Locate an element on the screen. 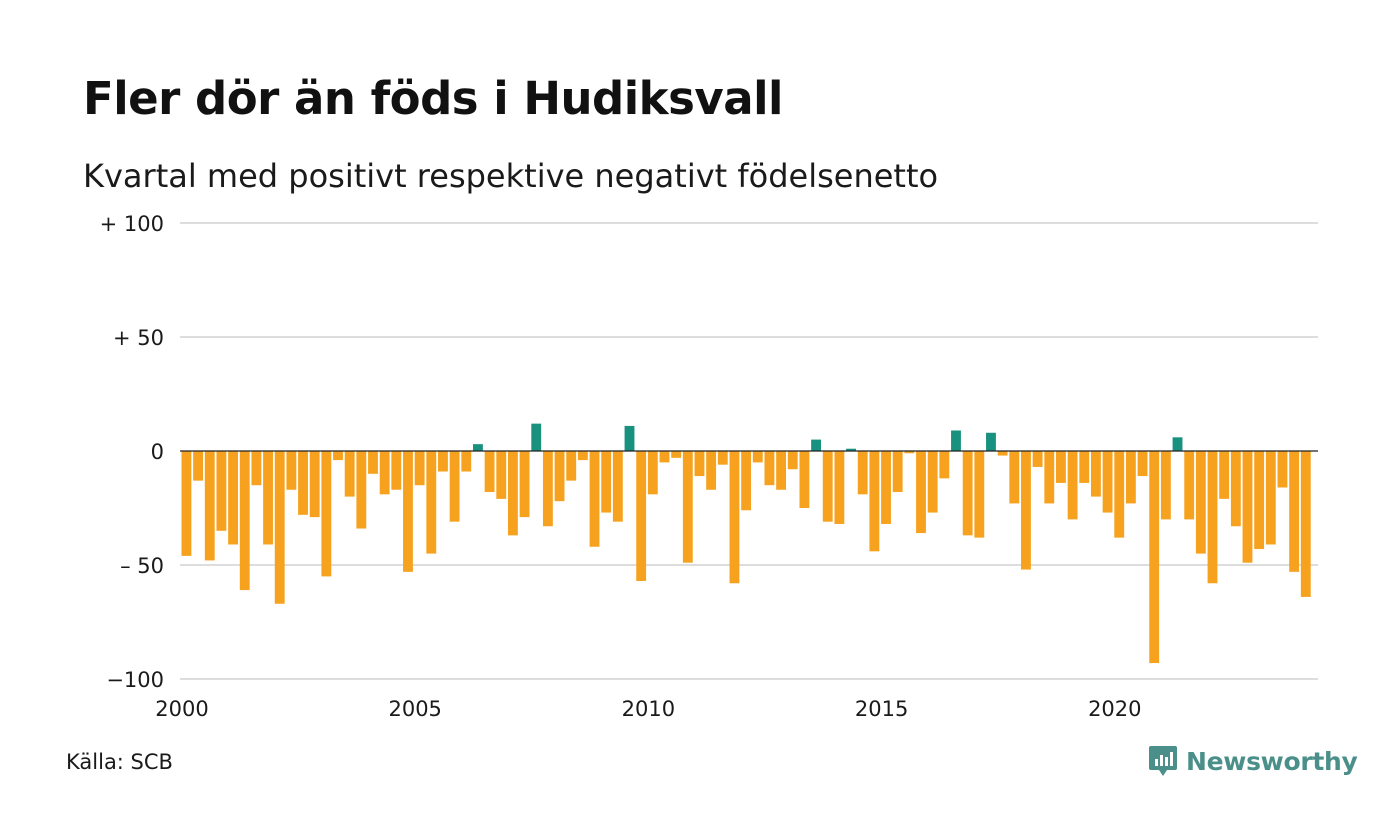 Image resolution: width=1400 pixels, height=840 pixels. source-note: Källa: SCB is located at coordinates (119, 762).